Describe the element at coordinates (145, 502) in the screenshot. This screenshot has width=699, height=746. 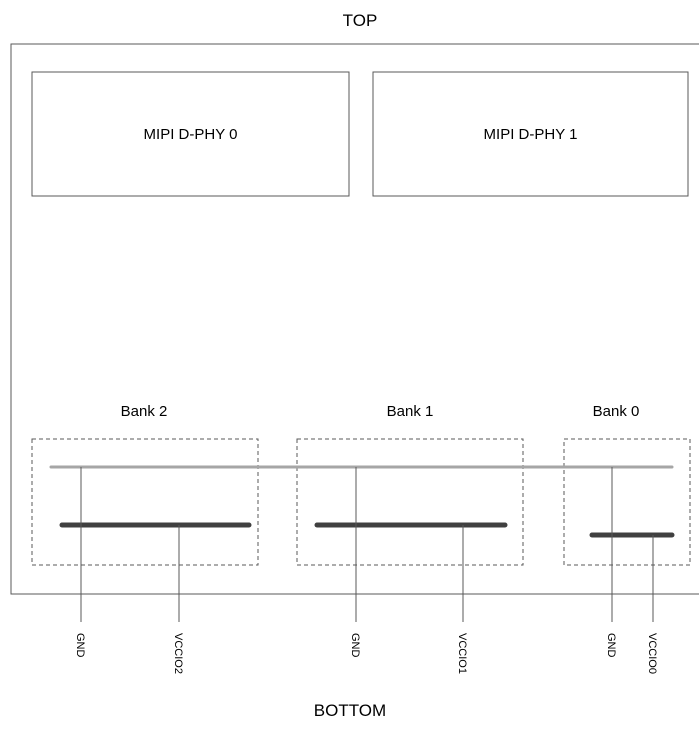
I see `bank-2-boundary` at that location.